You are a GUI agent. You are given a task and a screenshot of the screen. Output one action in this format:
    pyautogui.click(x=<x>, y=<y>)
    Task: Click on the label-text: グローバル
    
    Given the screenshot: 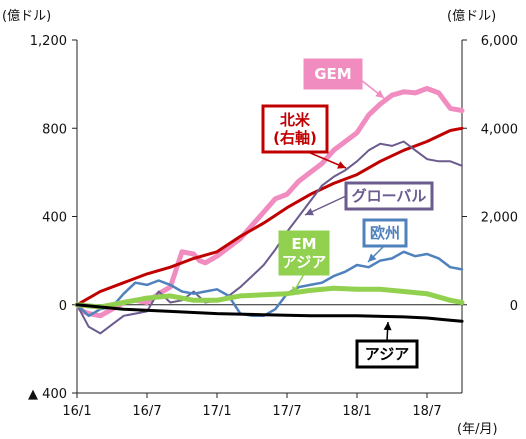 What is the action you would take?
    pyautogui.click(x=389, y=196)
    